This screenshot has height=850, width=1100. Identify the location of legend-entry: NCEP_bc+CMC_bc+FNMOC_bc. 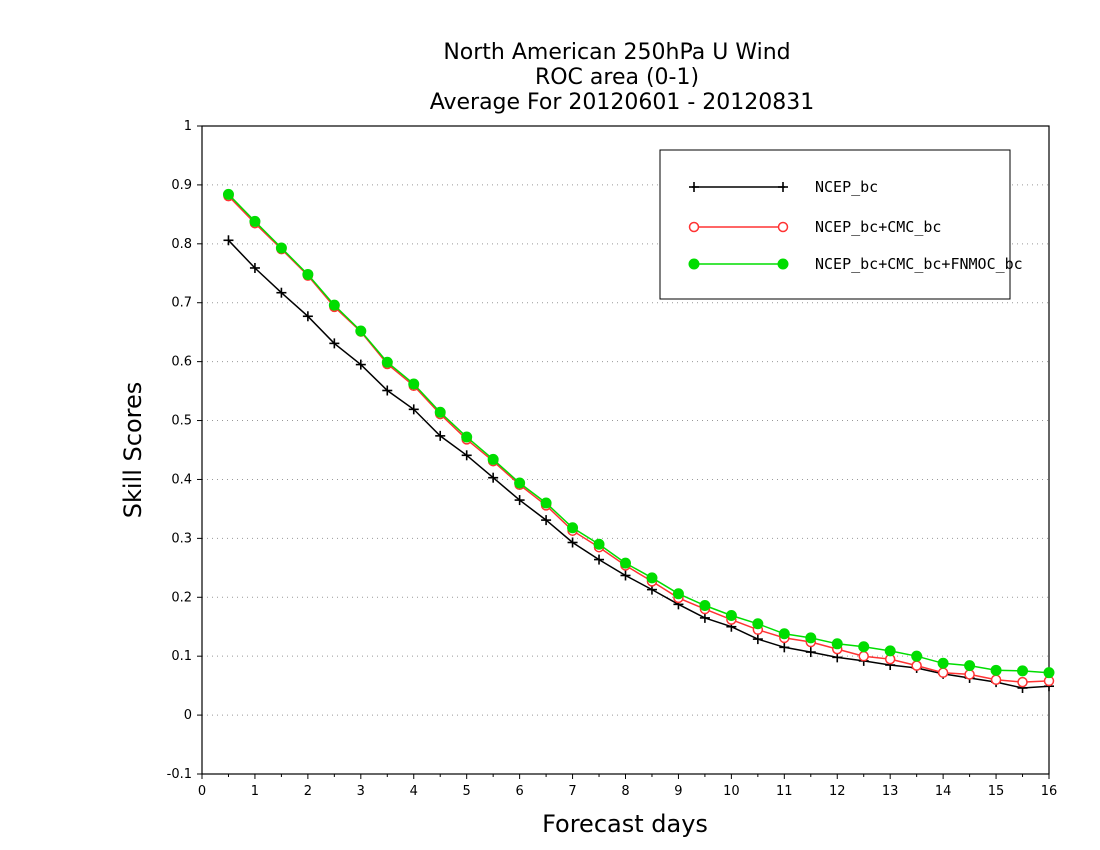
(855, 264).